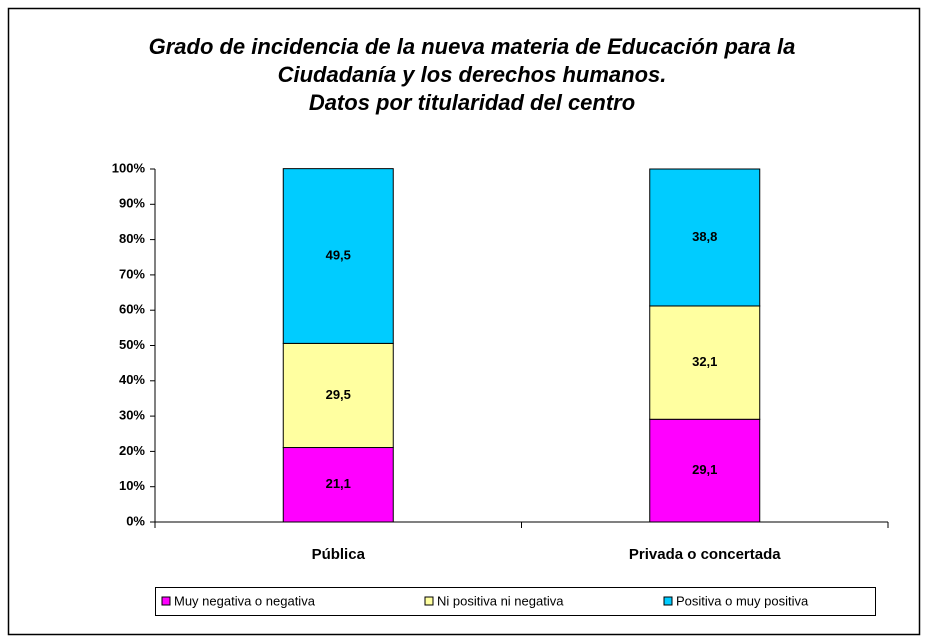 Image resolution: width=928 pixels, height=643 pixels. What do you see at coordinates (129, 167) in the screenshot?
I see `y-tick-label: 100%` at bounding box center [129, 167].